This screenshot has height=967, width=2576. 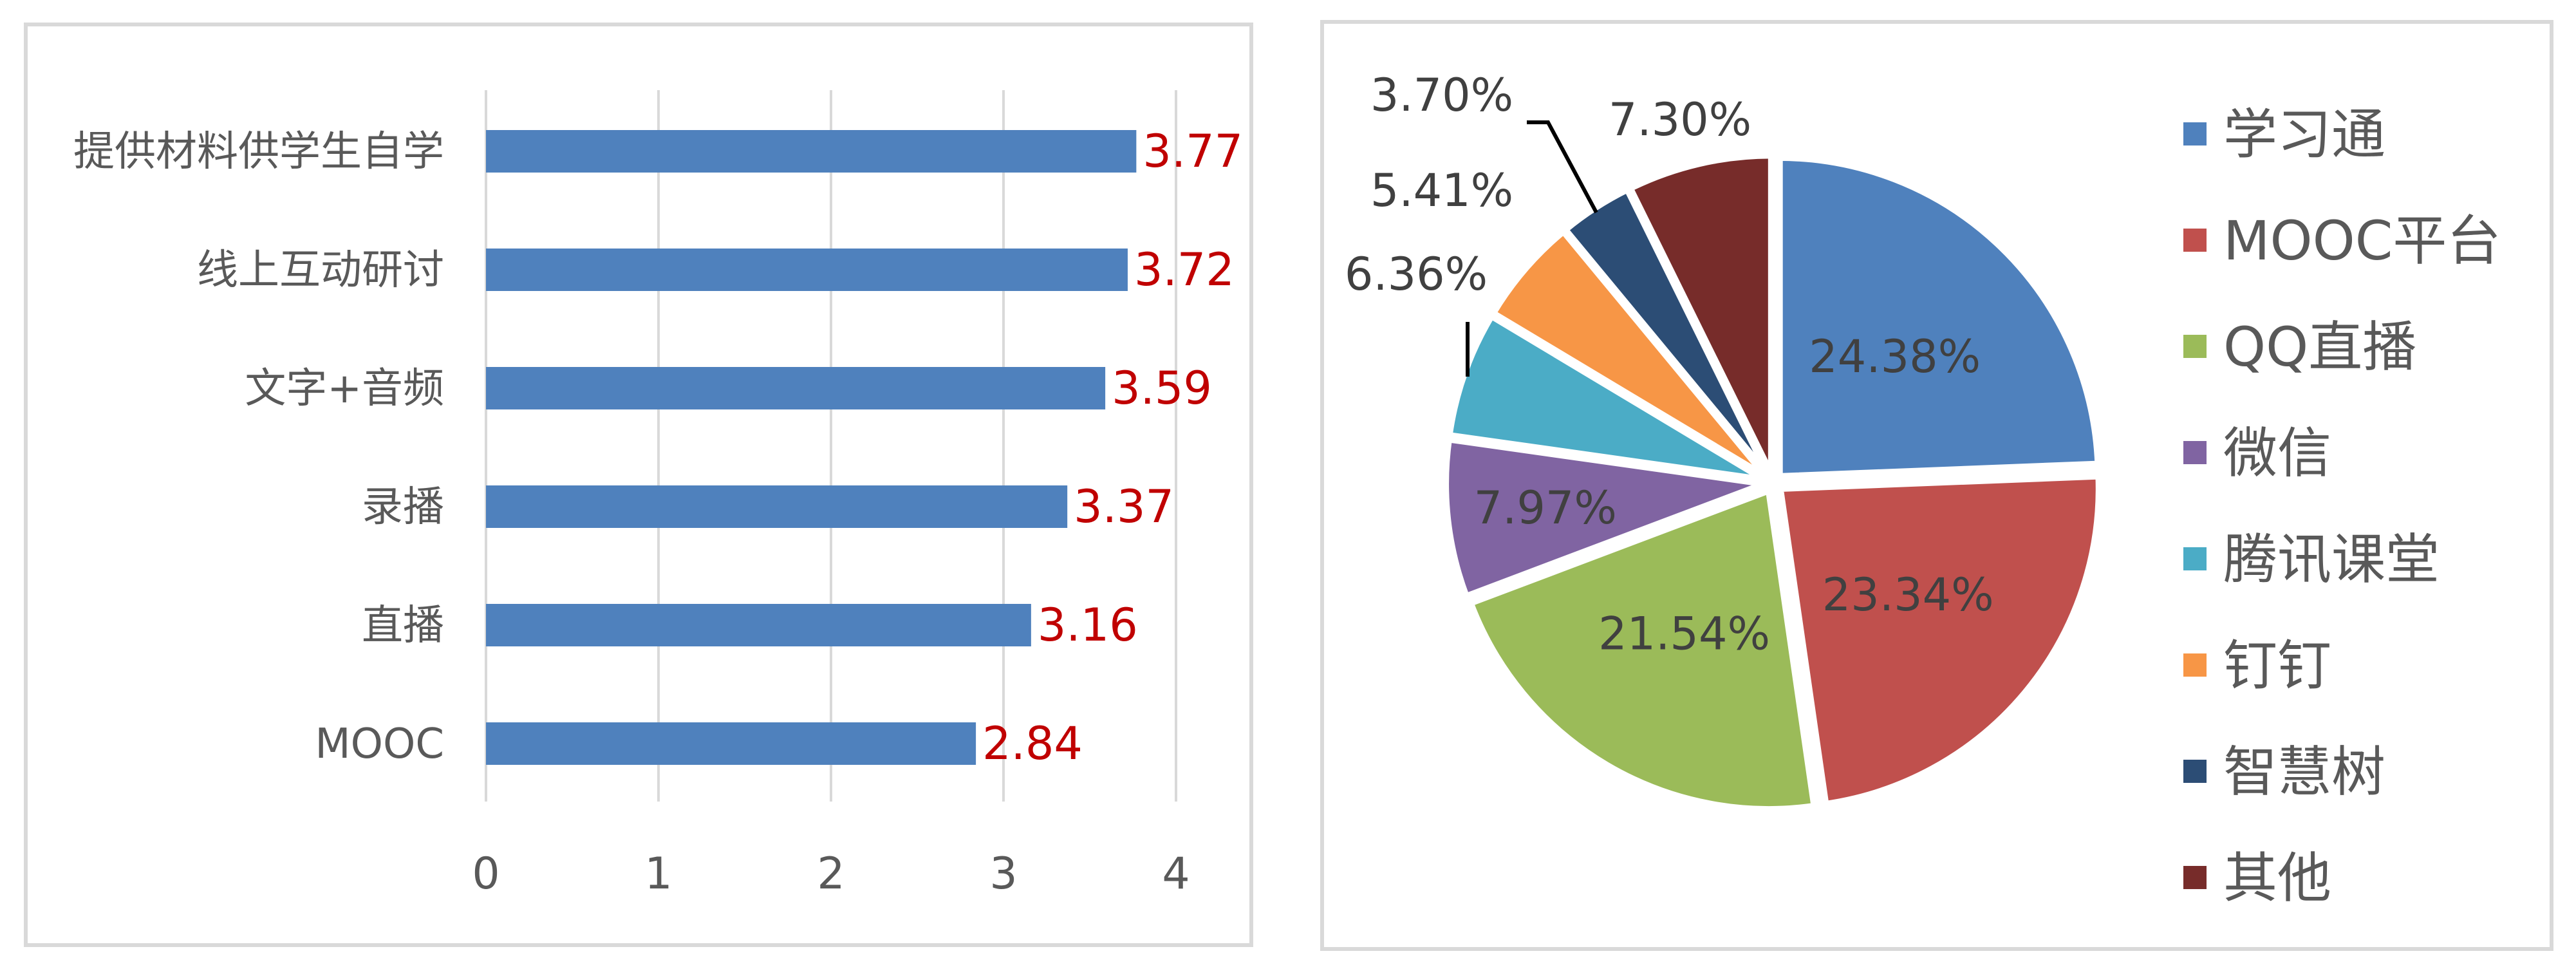 What do you see at coordinates (1441, 191) in the screenshot?
I see `pie-slice-label: 5.41%` at bounding box center [1441, 191].